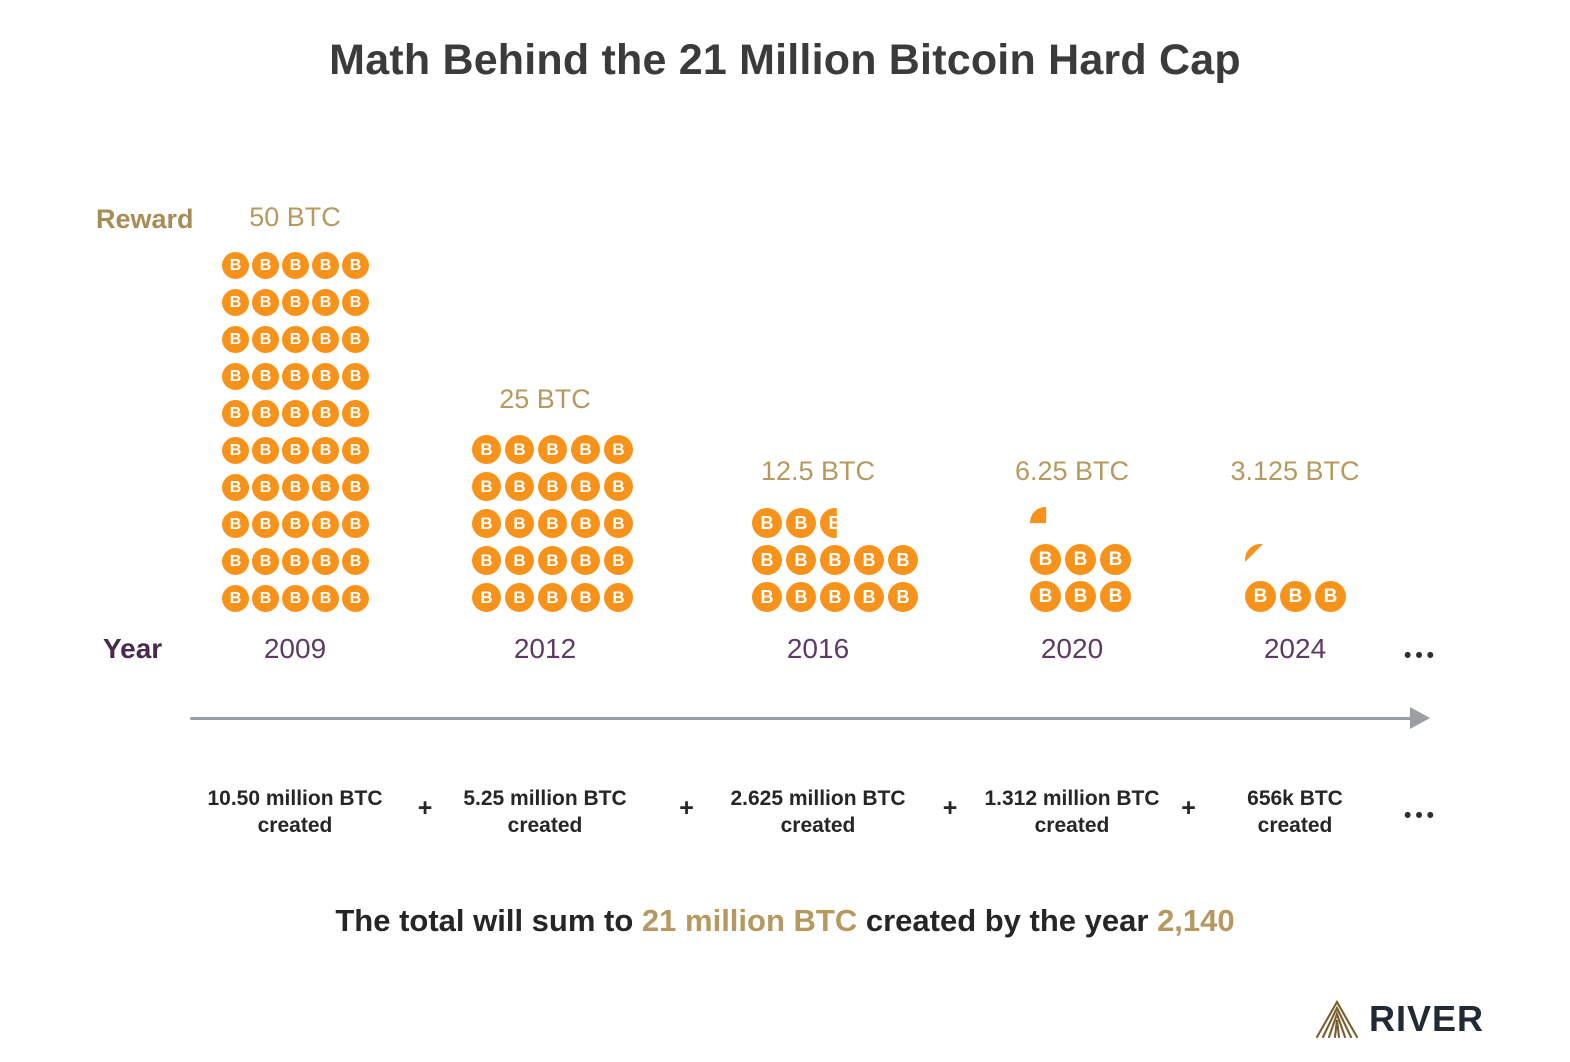 Image resolution: width=1570 pixels, height=1062 pixels. What do you see at coordinates (133, 648) in the screenshot?
I see `year-axis-label: Year` at bounding box center [133, 648].